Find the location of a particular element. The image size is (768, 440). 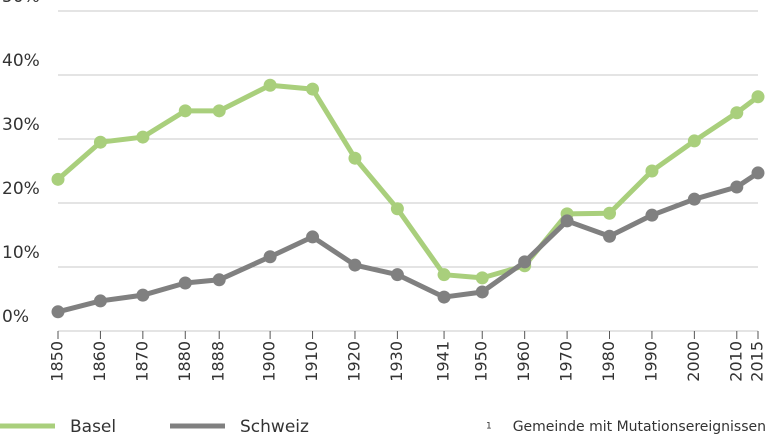

note-marker: 1 is located at coordinates (489, 427).